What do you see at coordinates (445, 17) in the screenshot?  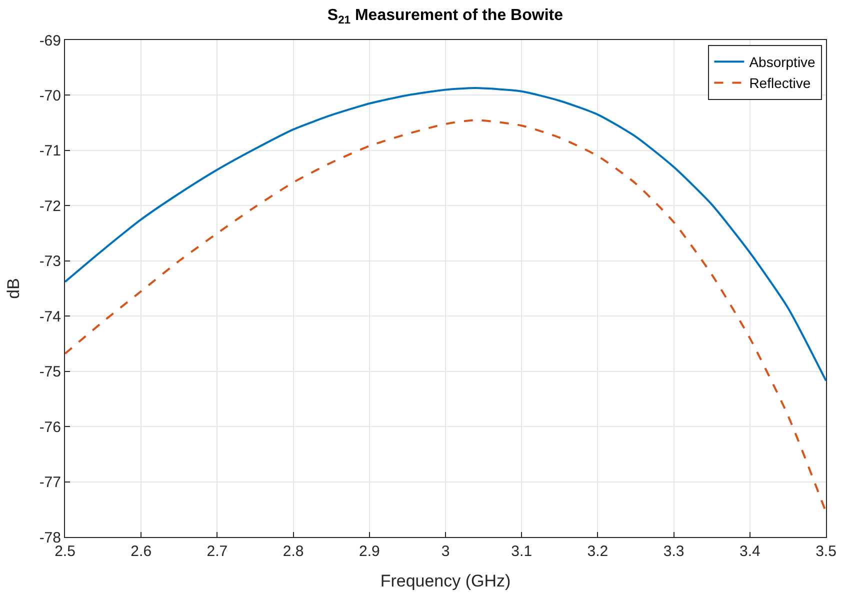 I see `chart-title: S$_{21}$ Measurement of the Bowite` at bounding box center [445, 17].